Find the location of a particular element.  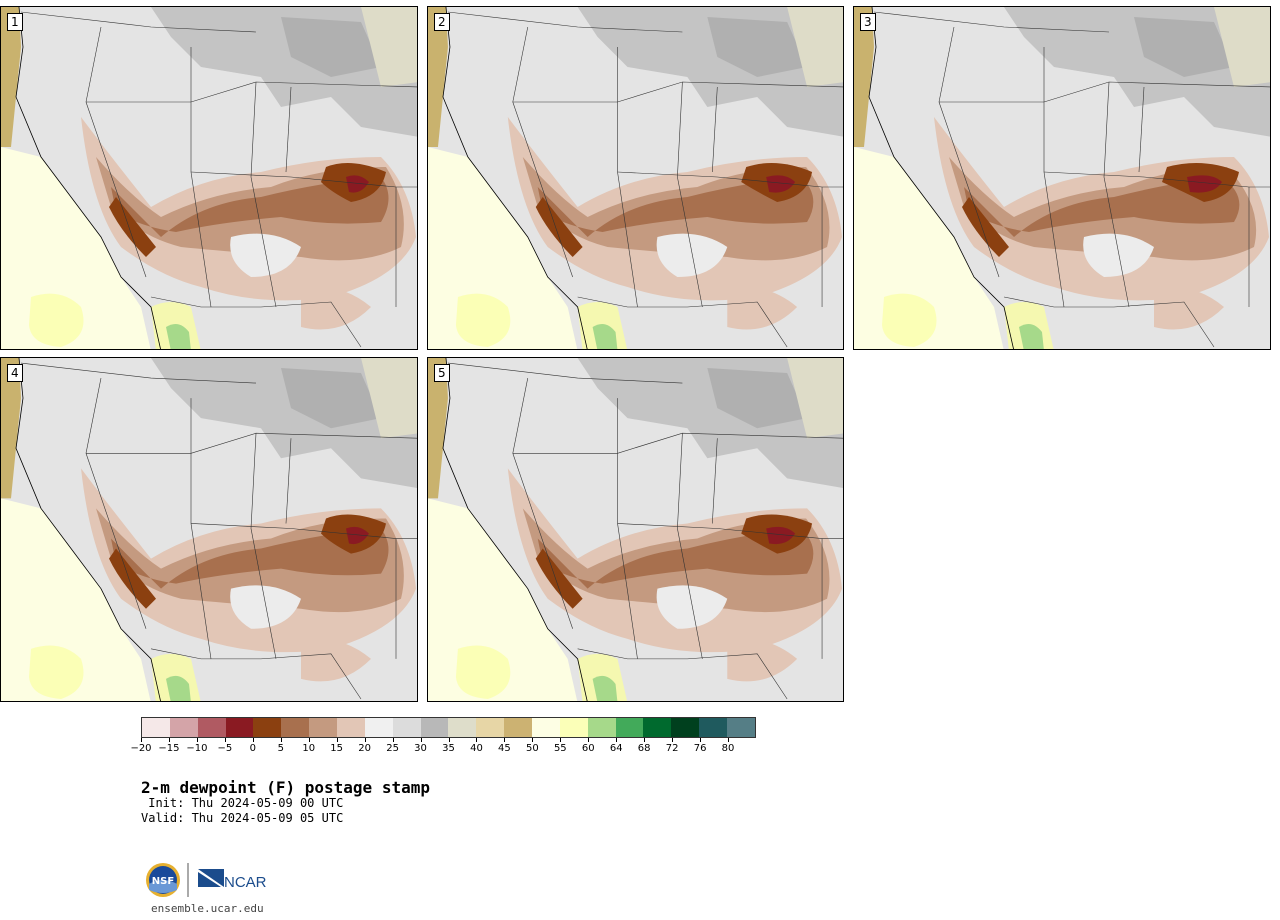

svg-text: NCAR is located at coordinates (245, 882).